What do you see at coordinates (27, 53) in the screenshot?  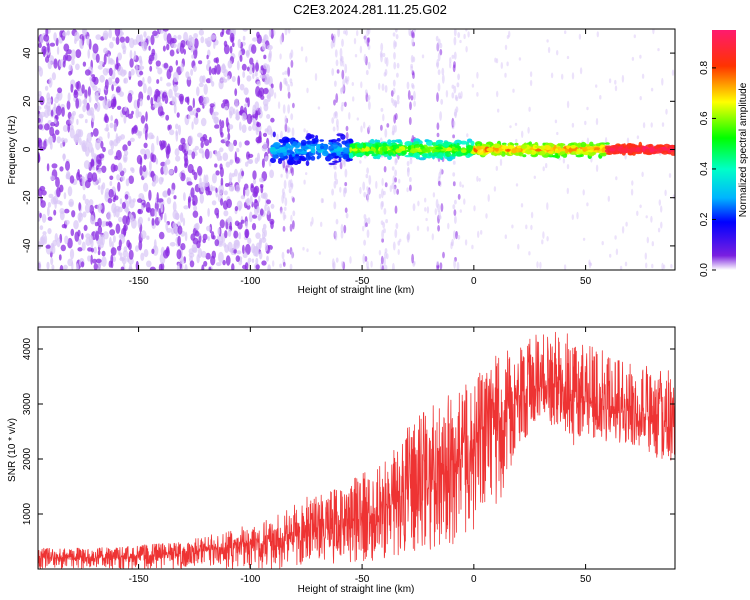 I see `y-tick-label: 40` at bounding box center [27, 53].